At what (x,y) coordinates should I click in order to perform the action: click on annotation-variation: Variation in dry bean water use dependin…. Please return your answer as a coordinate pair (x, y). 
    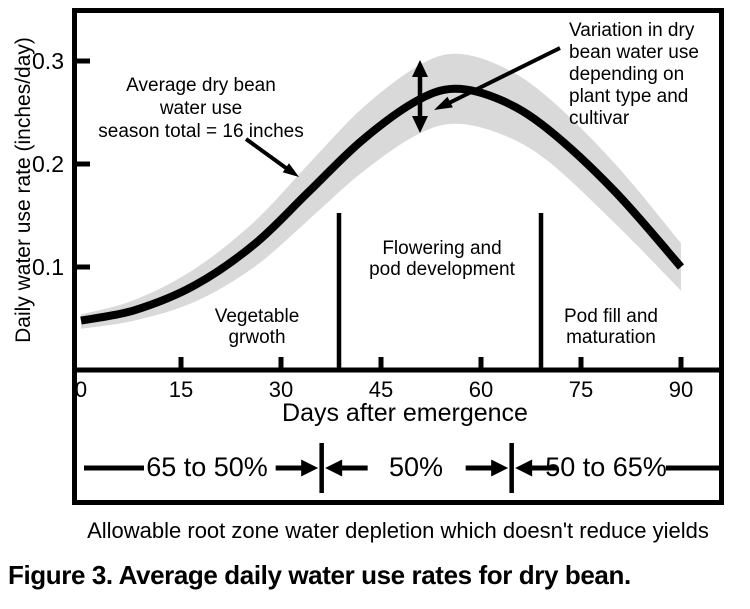
    Looking at the image, I should click on (634, 74).